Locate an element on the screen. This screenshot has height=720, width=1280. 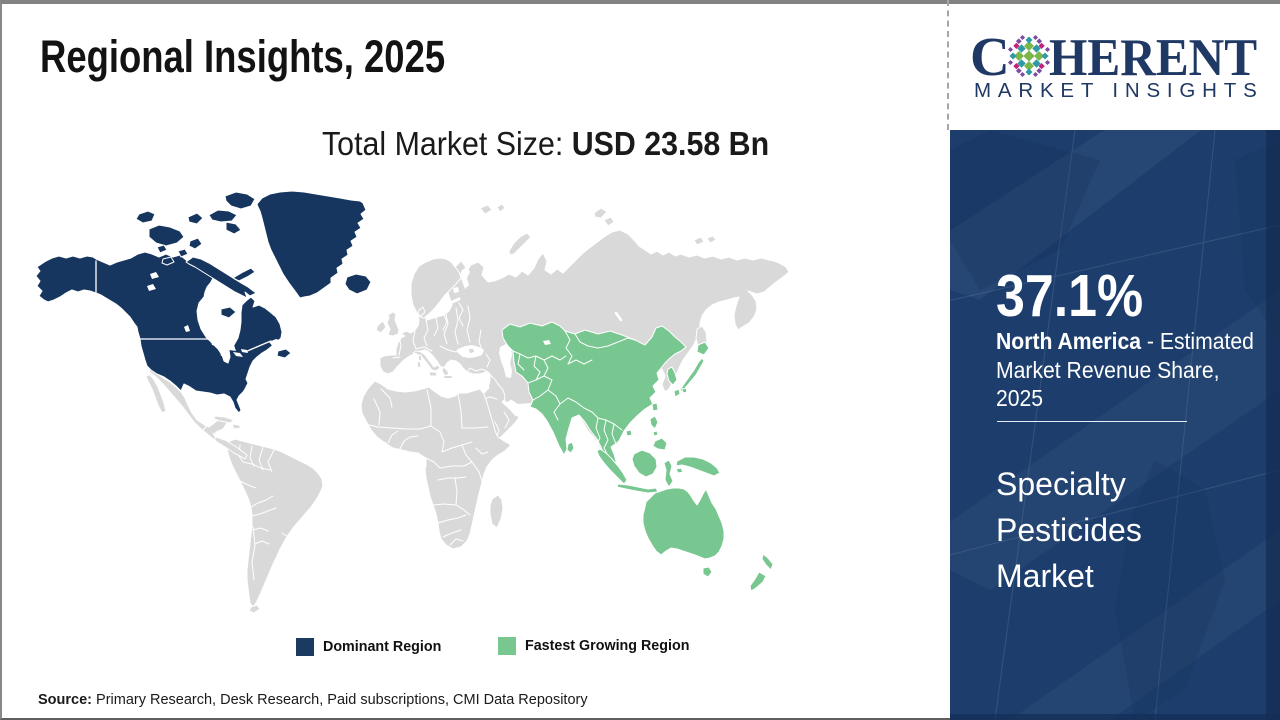
svg-text: MARKET INSIGHTS is located at coordinates (1119, 89).